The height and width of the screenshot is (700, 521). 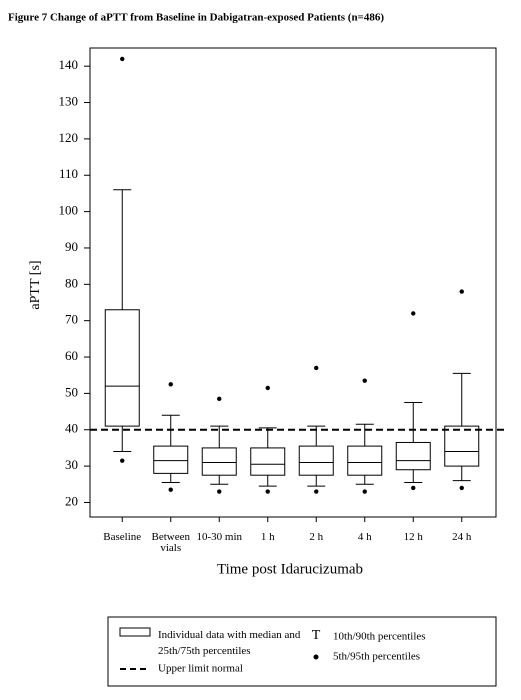 What do you see at coordinates (71, 246) in the screenshot?
I see `y-tick-label: 90` at bounding box center [71, 246].